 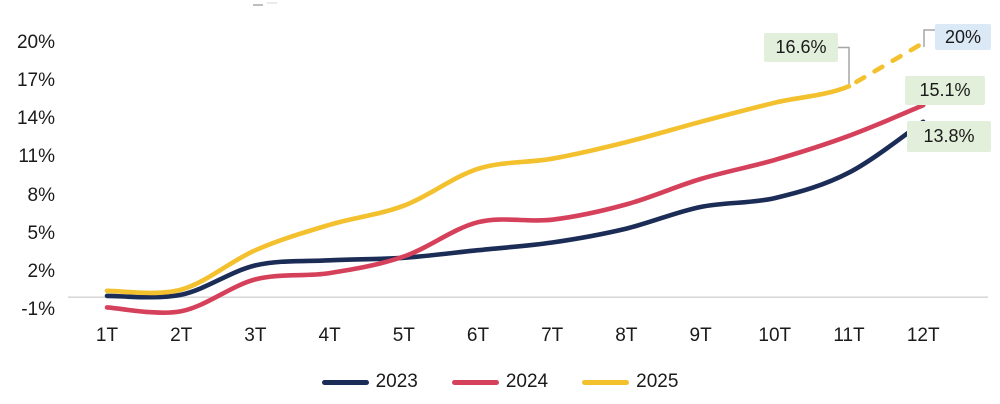 I want to click on y-tick-label: 8%, so click(x=41, y=195).